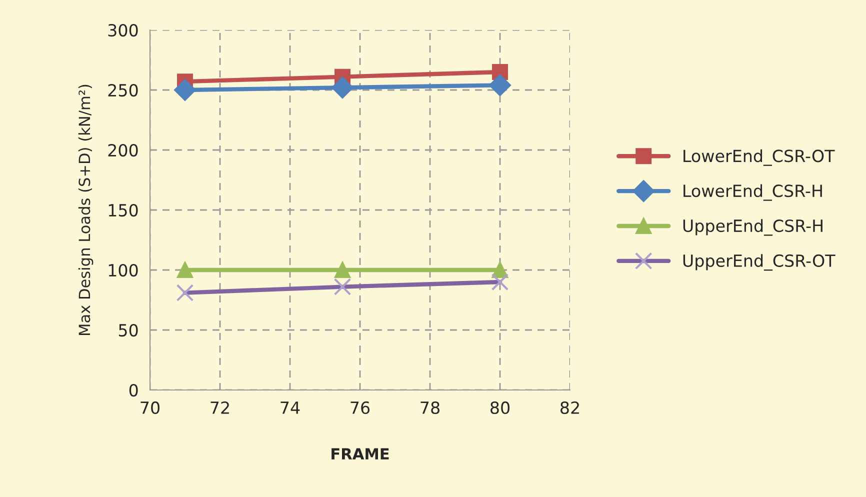  Describe the element at coordinates (123, 30) in the screenshot. I see `y-tick-label: 300` at that location.